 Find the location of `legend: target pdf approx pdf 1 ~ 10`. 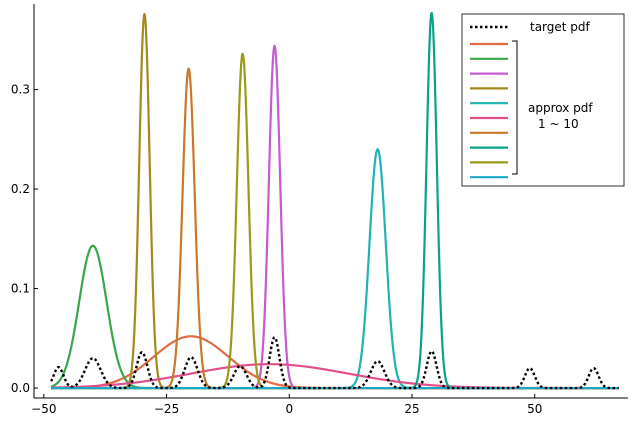

legend: target pdf approx pdf 1 ~ 10 is located at coordinates (543, 100).